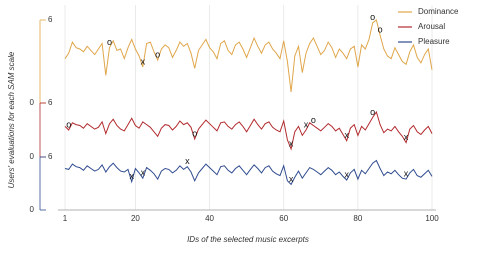  What do you see at coordinates (438, 11) in the screenshot?
I see `legend-label: Dominance` at bounding box center [438, 11].